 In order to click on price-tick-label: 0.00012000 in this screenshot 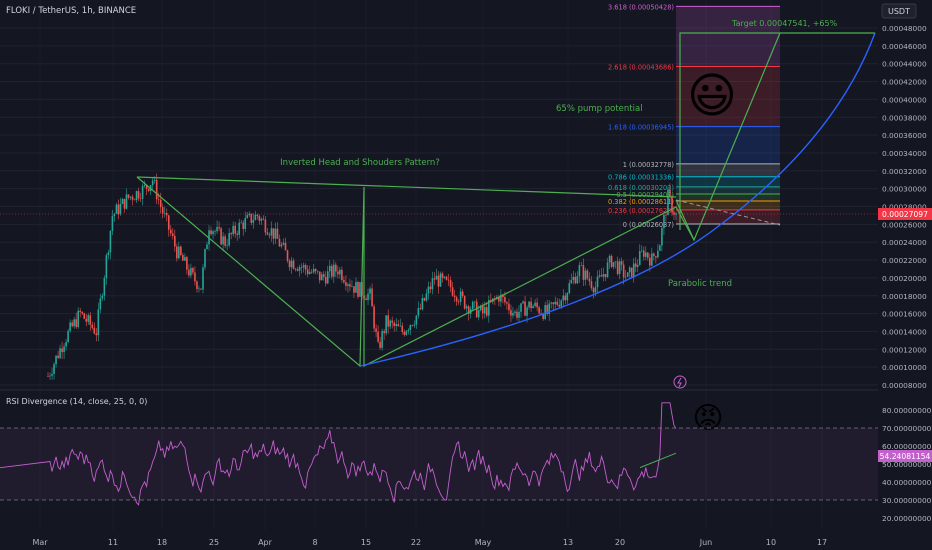, I will do `click(904, 349)`.